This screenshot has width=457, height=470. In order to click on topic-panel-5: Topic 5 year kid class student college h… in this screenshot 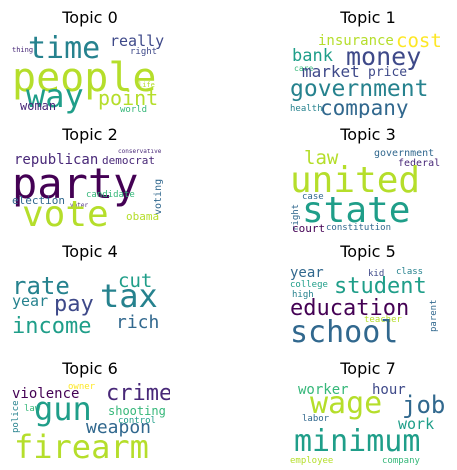, I will do `click(368, 297)`.